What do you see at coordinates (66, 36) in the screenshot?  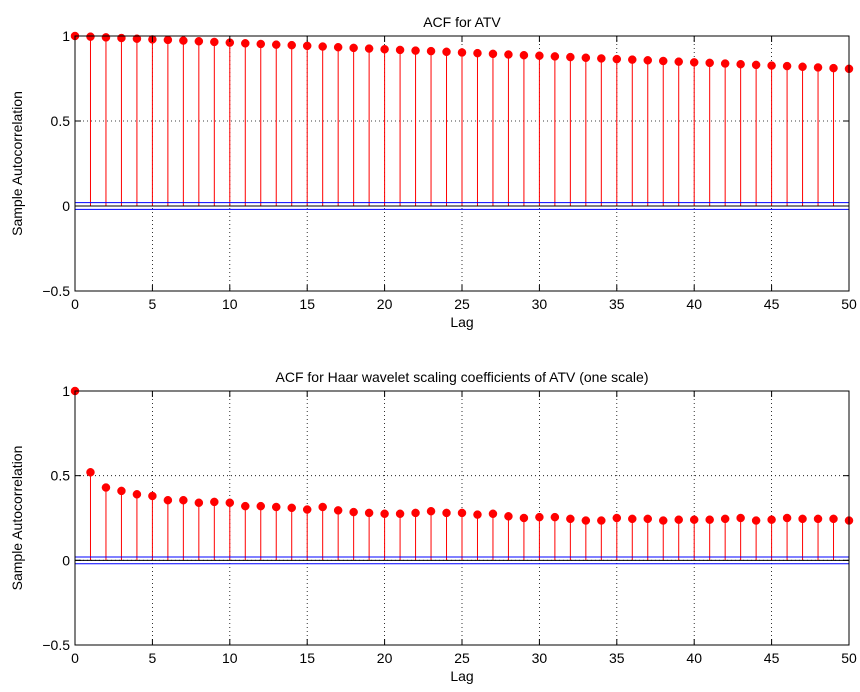 I see `y-tick-label: 1` at bounding box center [66, 36].